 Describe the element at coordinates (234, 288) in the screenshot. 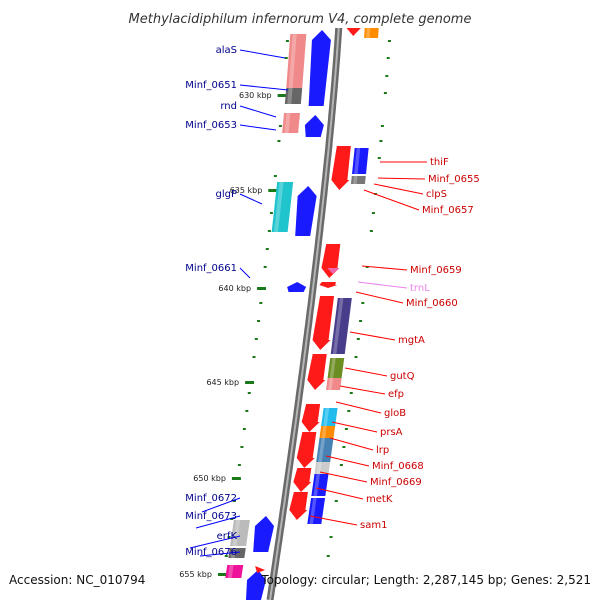

I see `scale-tick-label: 640 kbp` at that location.